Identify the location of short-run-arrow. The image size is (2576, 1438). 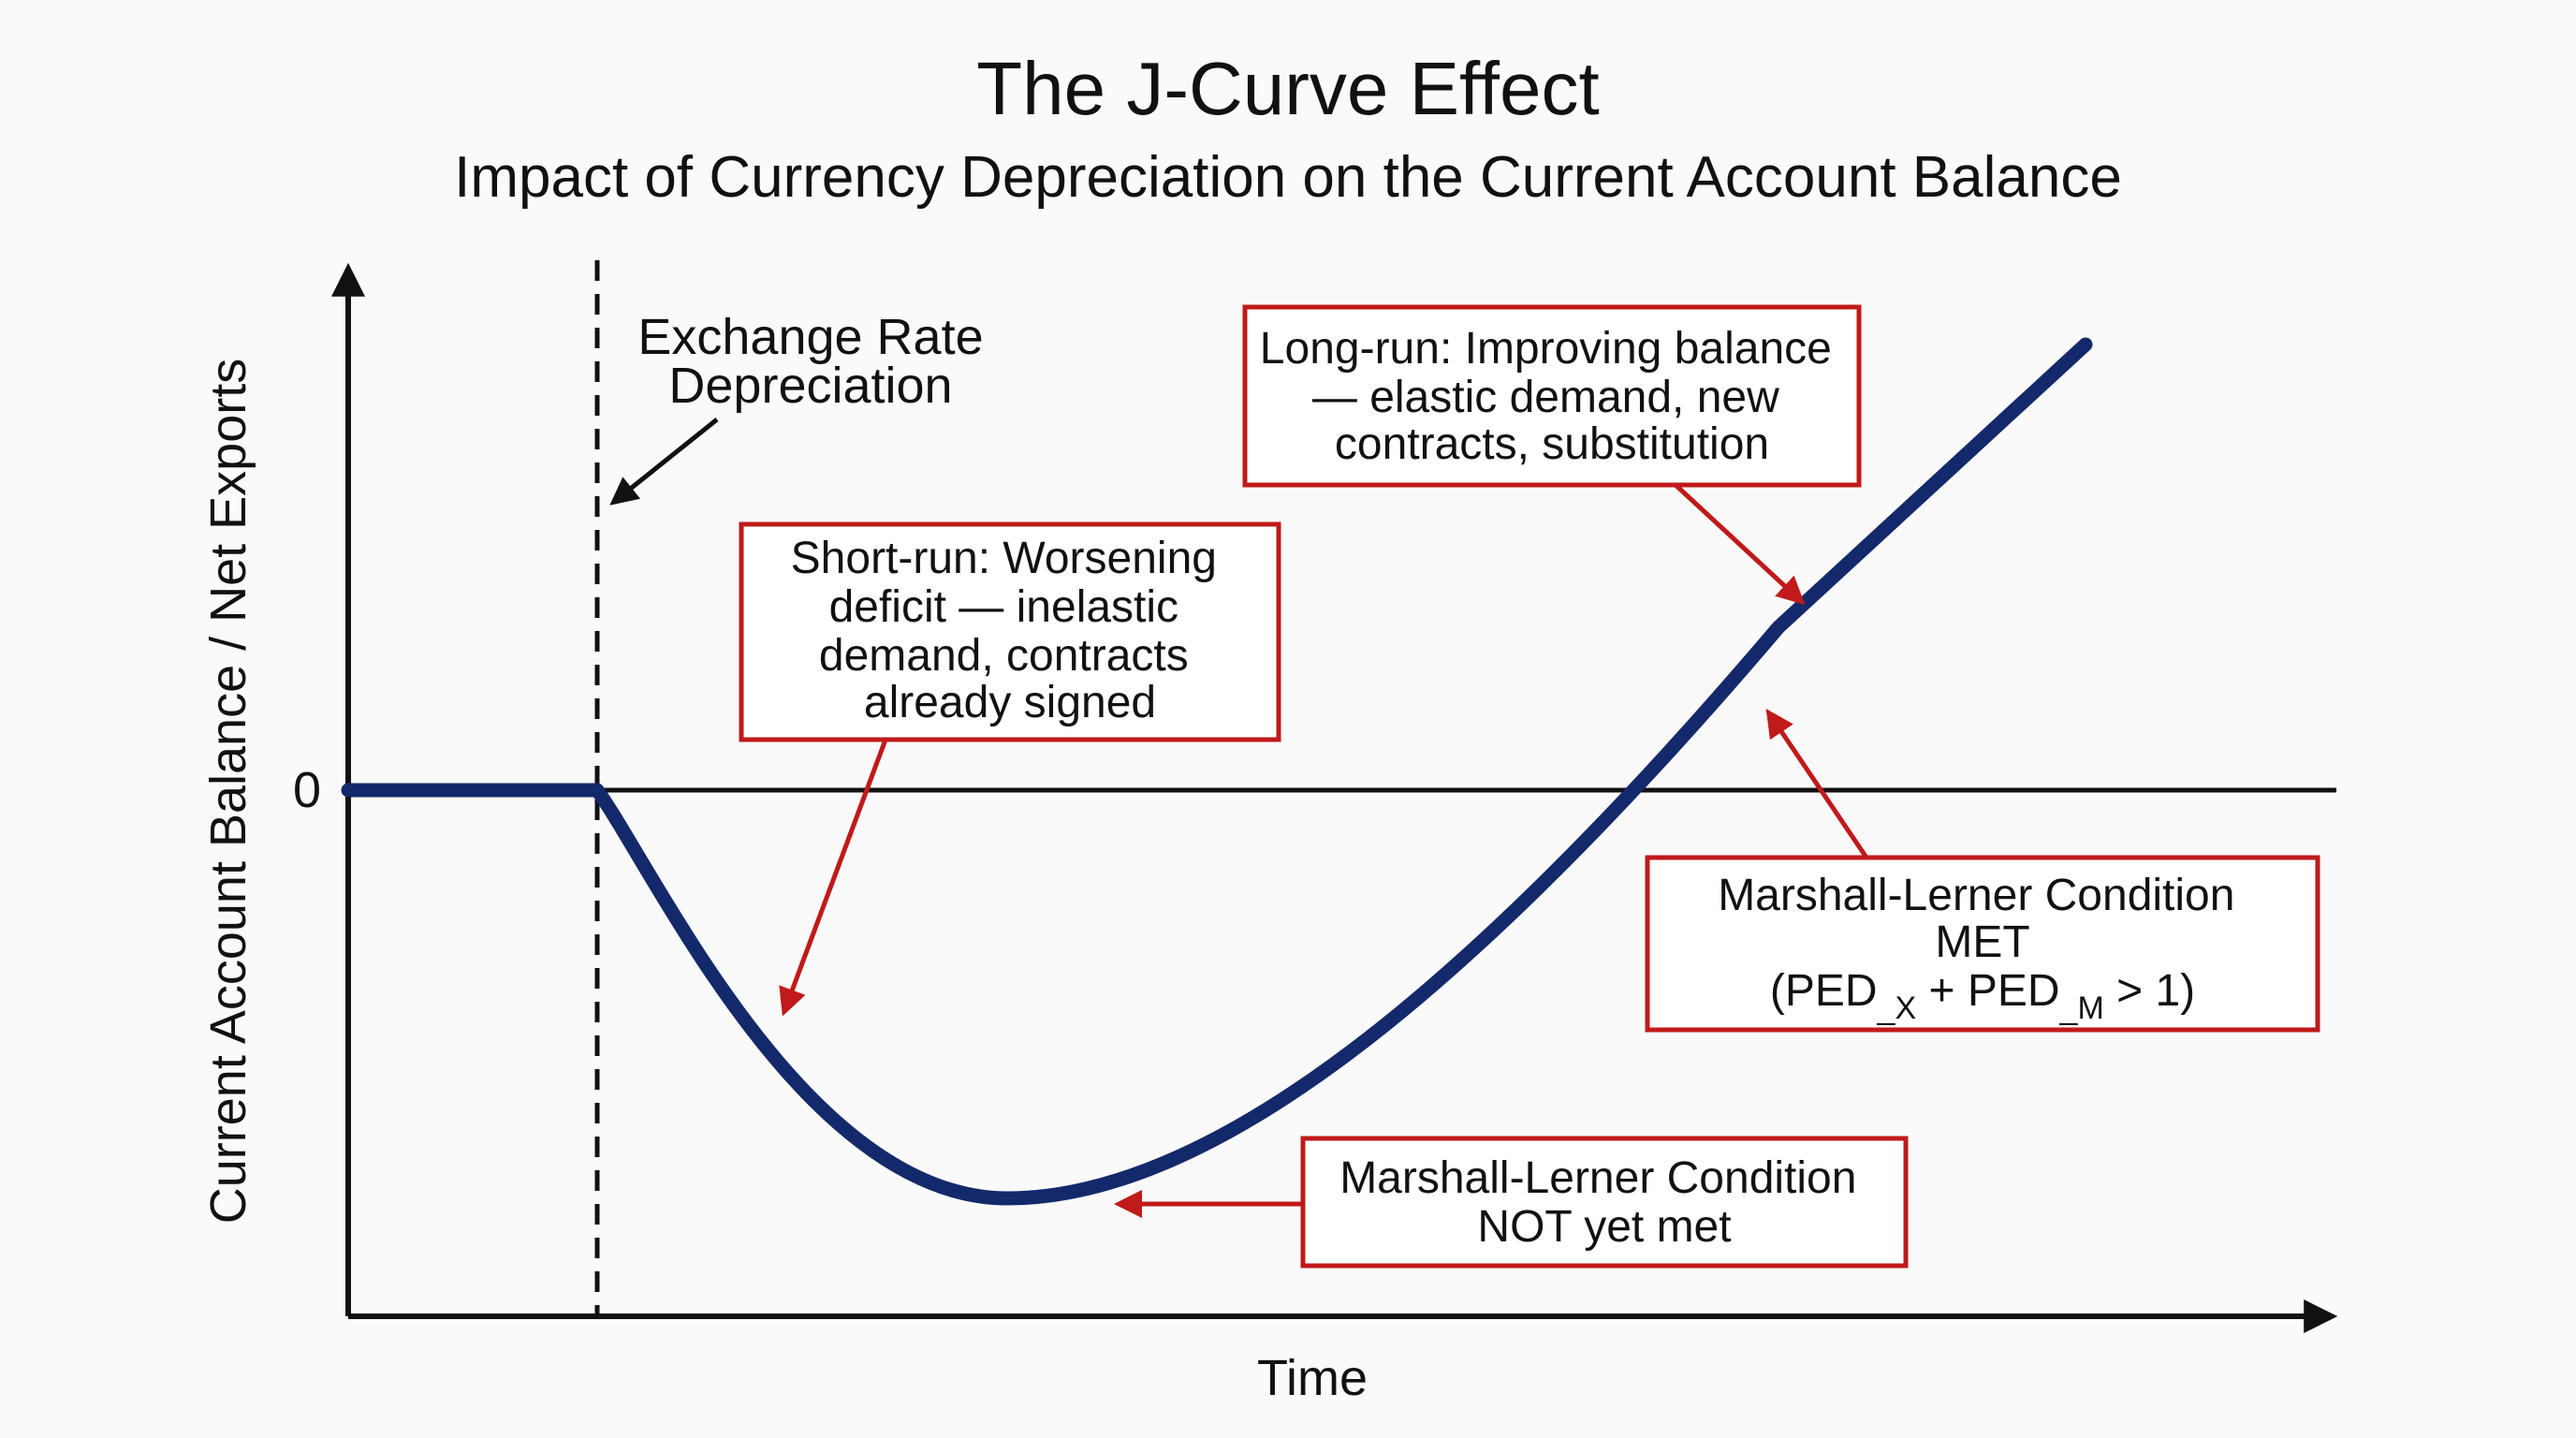
(833, 878).